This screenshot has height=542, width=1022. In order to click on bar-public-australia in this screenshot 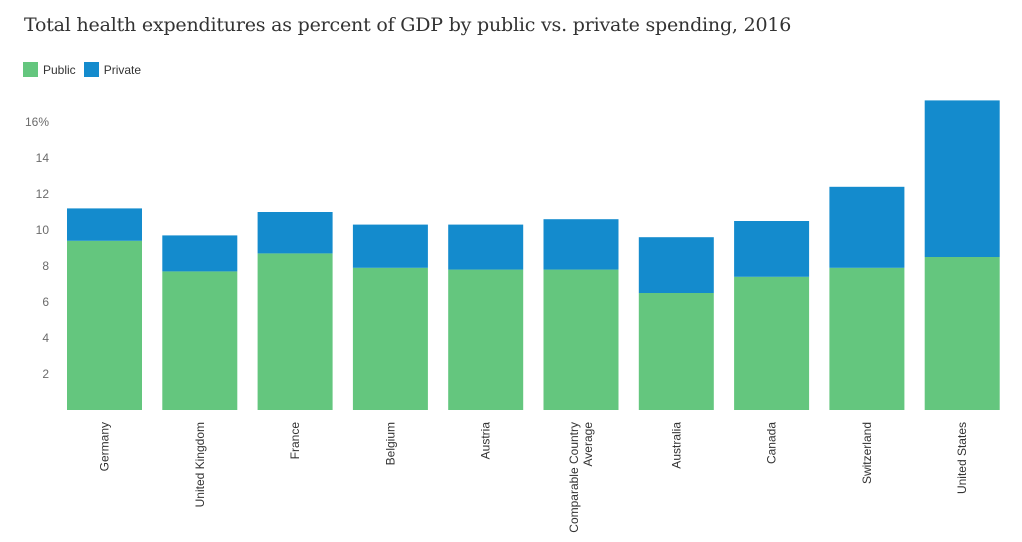, I will do `click(676, 351)`.